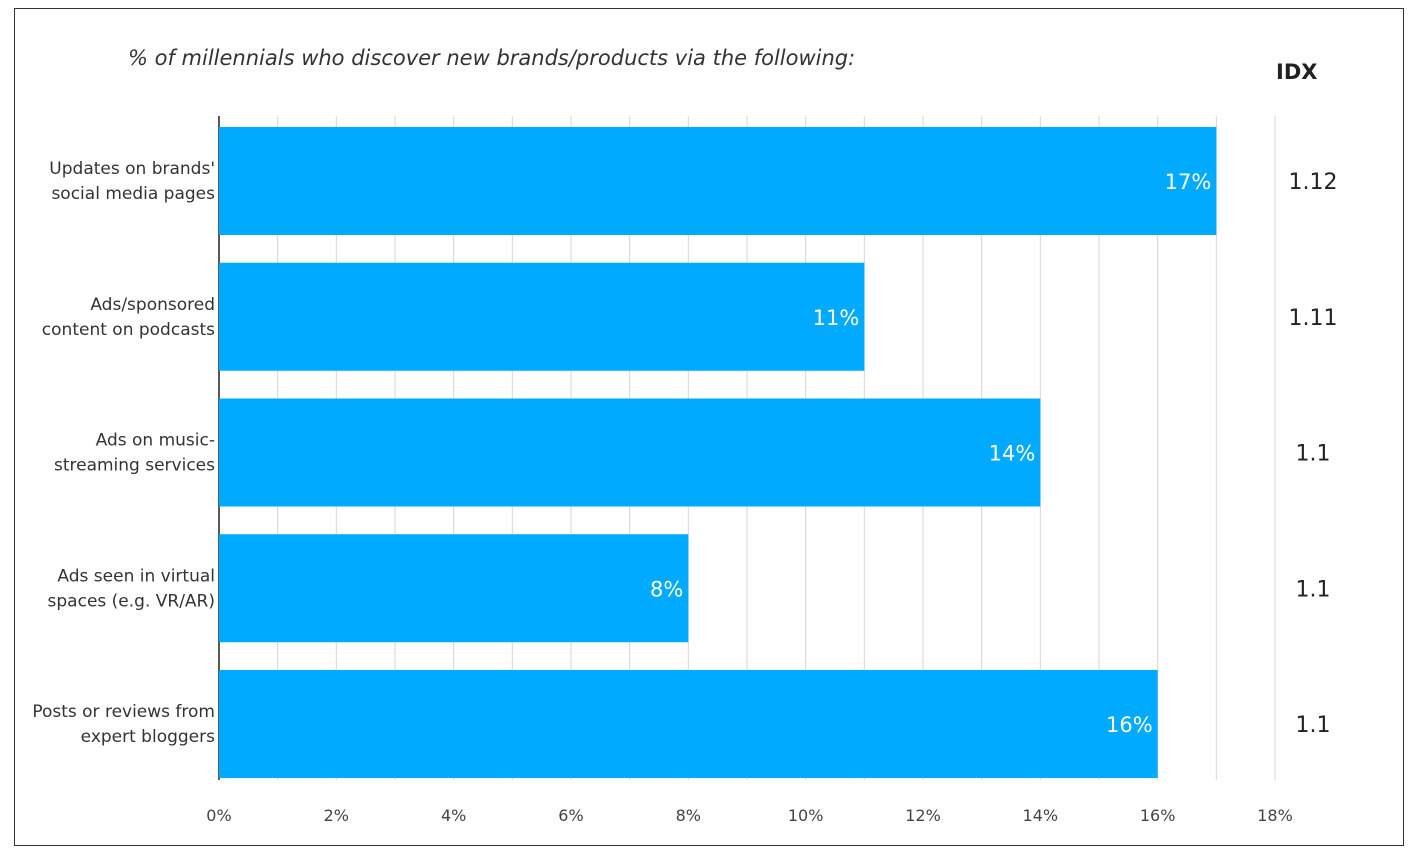 This screenshot has width=1421, height=860. What do you see at coordinates (123, 712) in the screenshot?
I see `category-label: Posts or reviews from` at bounding box center [123, 712].